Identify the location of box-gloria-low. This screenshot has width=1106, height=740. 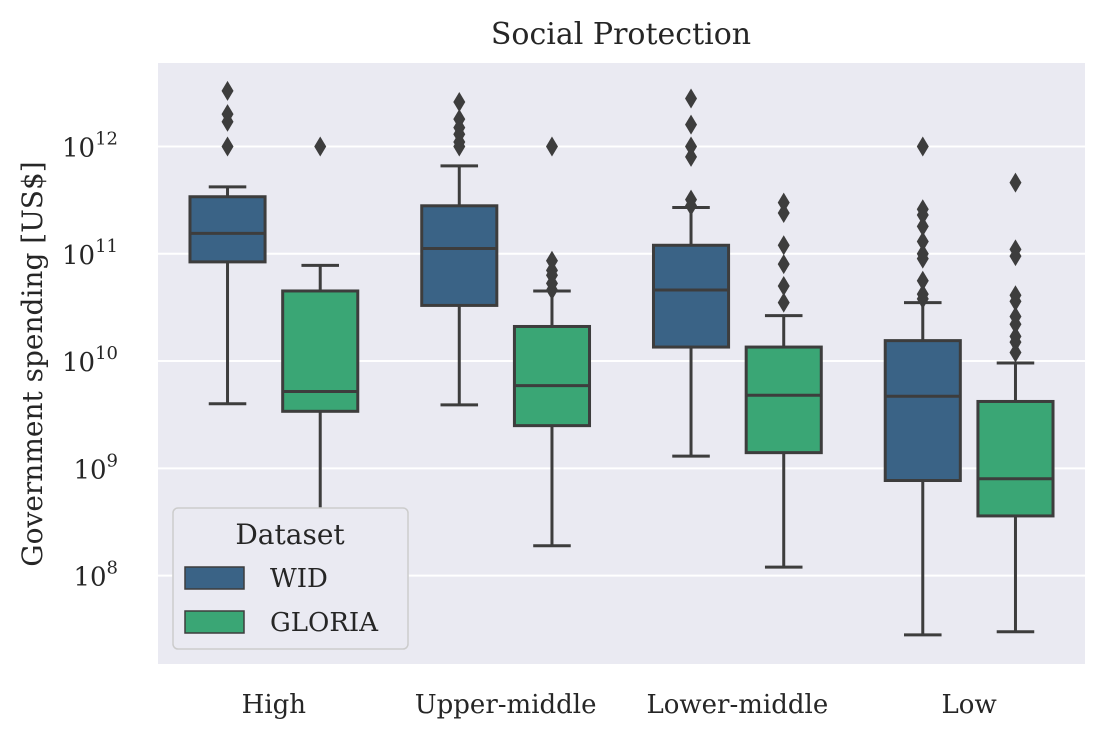
(1015, 403).